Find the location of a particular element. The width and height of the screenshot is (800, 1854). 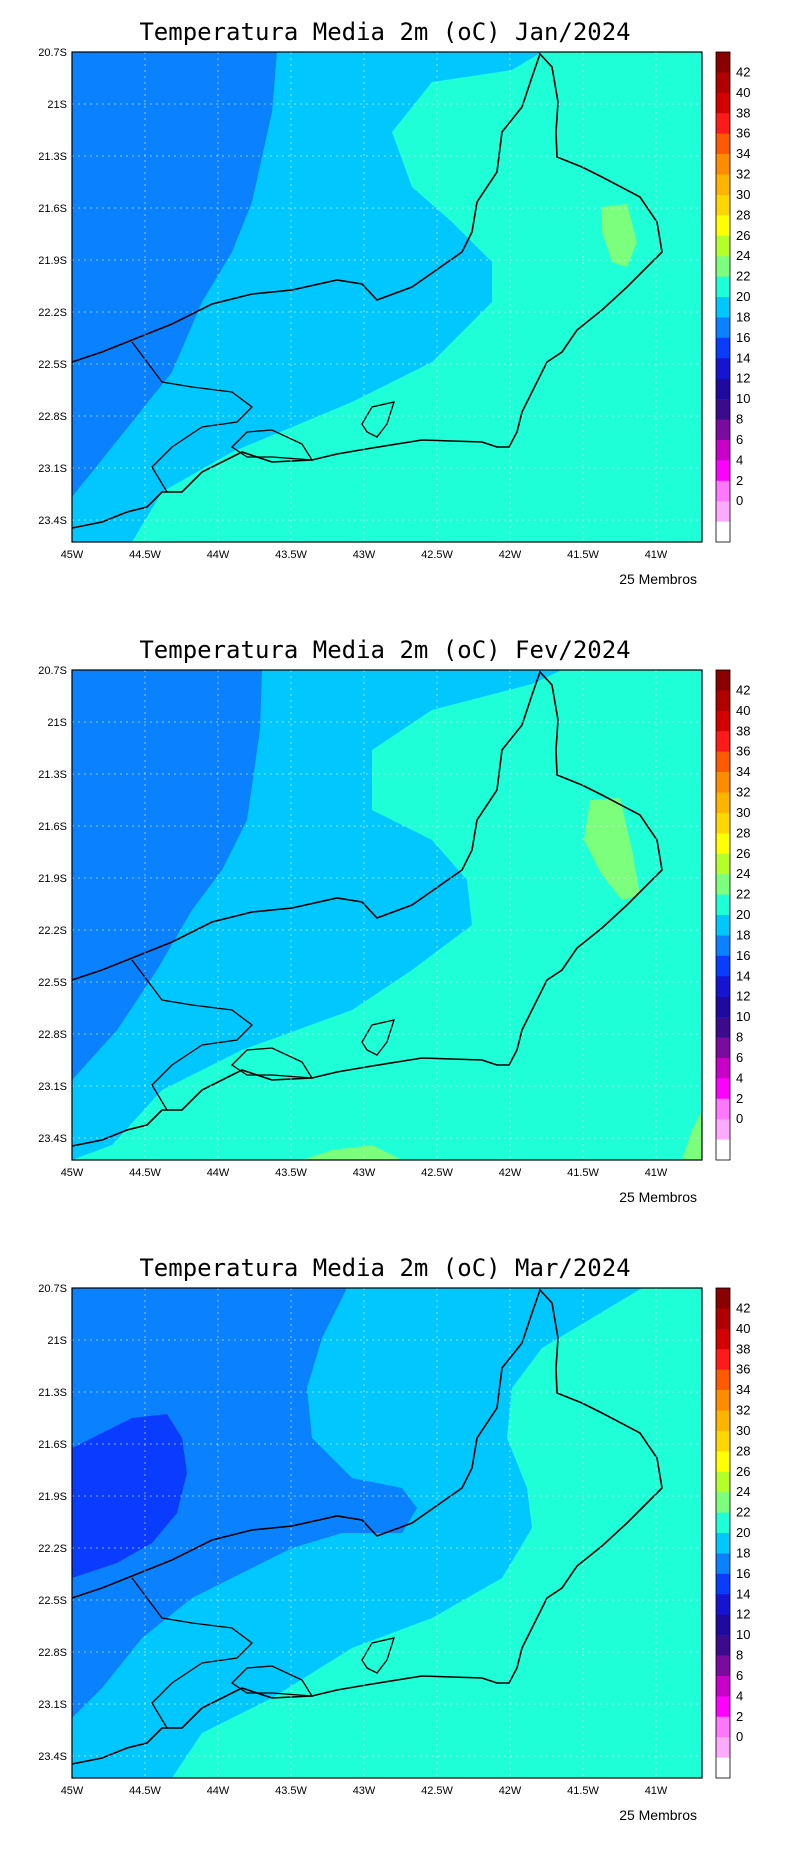

panel-title: Temperatura Media 2m (oC) Fev/2024 is located at coordinates (384, 650).